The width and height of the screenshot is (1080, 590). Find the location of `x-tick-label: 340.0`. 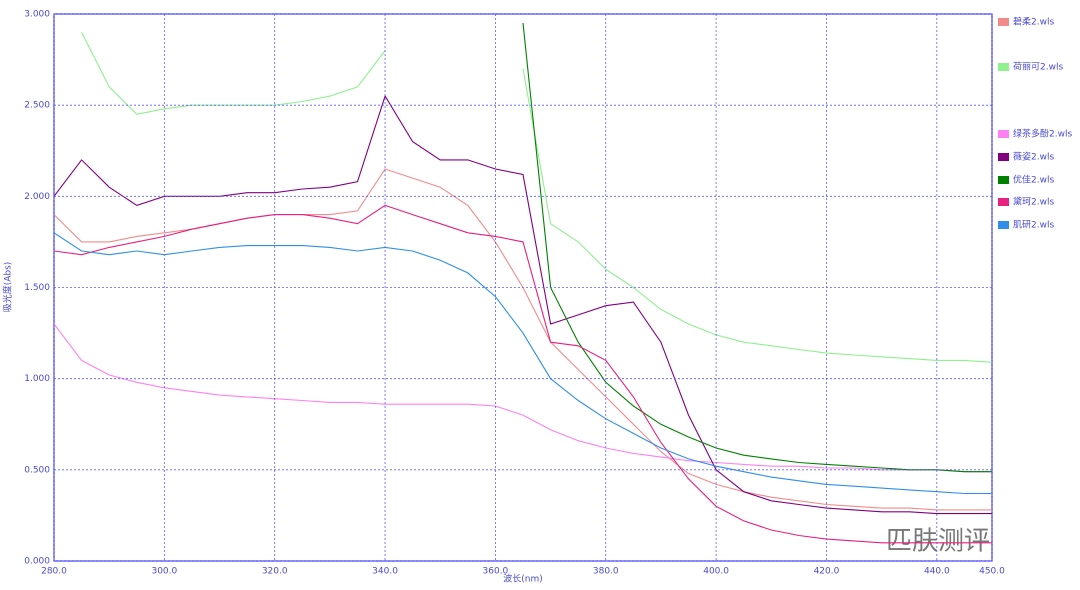

x-tick-label: 340.0 is located at coordinates (385, 572).